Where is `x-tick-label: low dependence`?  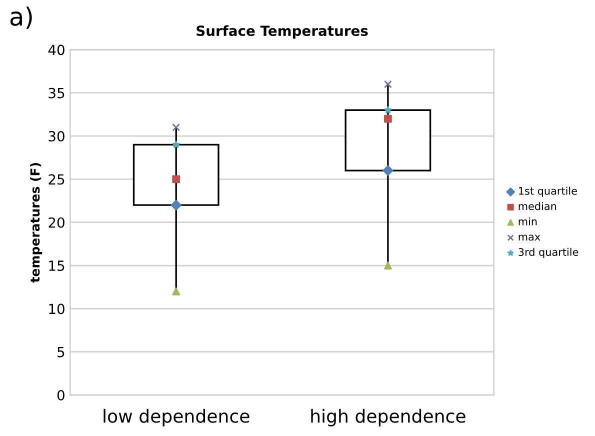
x-tick-label: low dependence is located at coordinates (177, 417).